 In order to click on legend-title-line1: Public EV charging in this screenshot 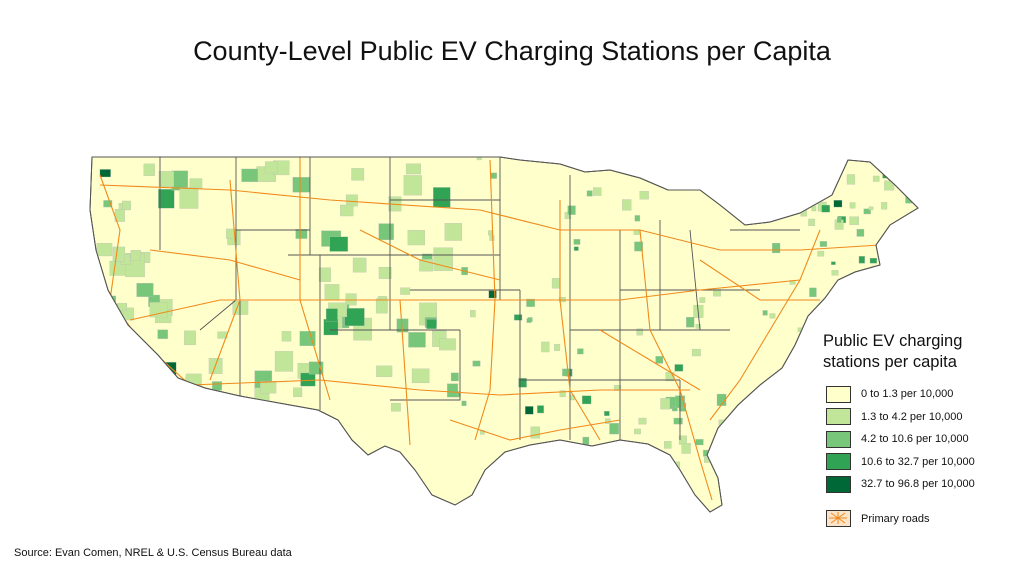, I will do `click(893, 341)`.